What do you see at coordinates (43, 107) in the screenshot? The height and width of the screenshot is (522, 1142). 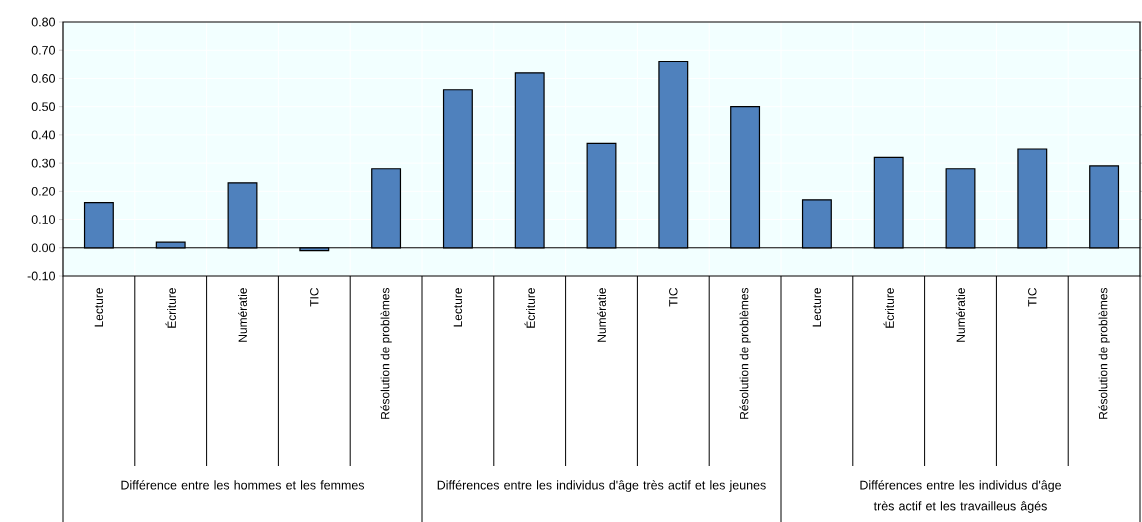 I see `y-tick-label: 0.50` at bounding box center [43, 107].